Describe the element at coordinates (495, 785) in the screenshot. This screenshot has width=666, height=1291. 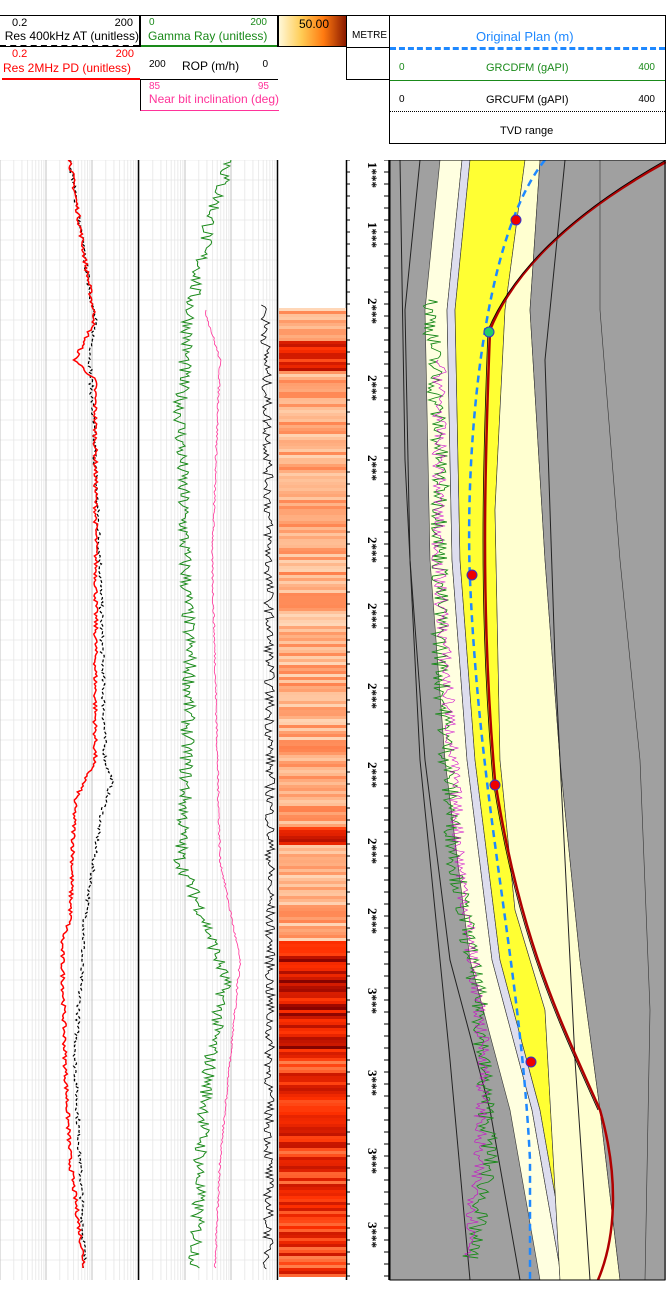
I see `survey-marker` at that location.